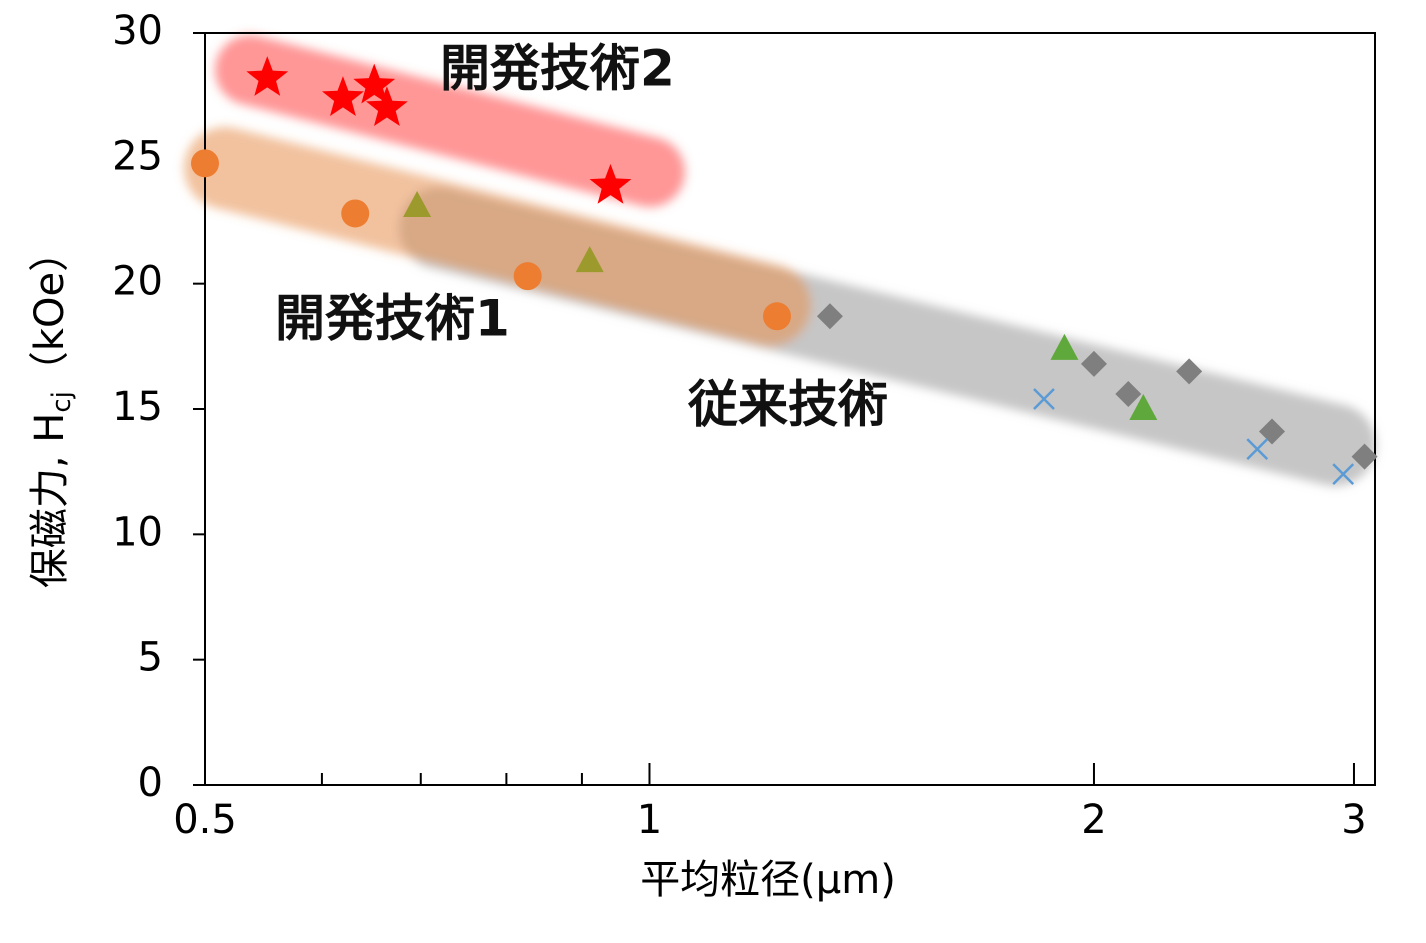  I want to click on band-dev2, so click(450, 121).